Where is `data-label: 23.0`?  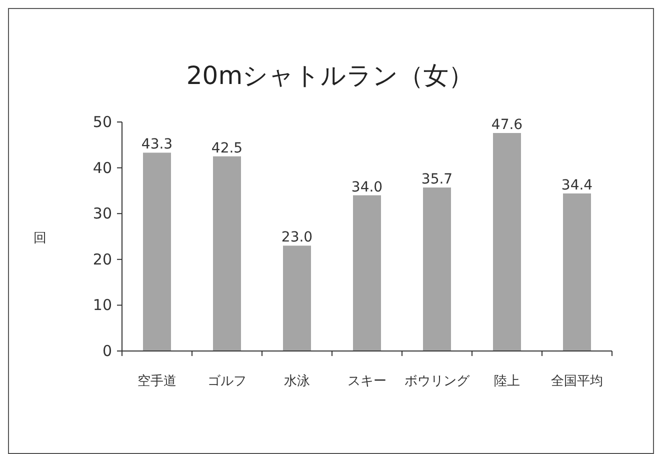
data-label: 23.0 is located at coordinates (297, 238).